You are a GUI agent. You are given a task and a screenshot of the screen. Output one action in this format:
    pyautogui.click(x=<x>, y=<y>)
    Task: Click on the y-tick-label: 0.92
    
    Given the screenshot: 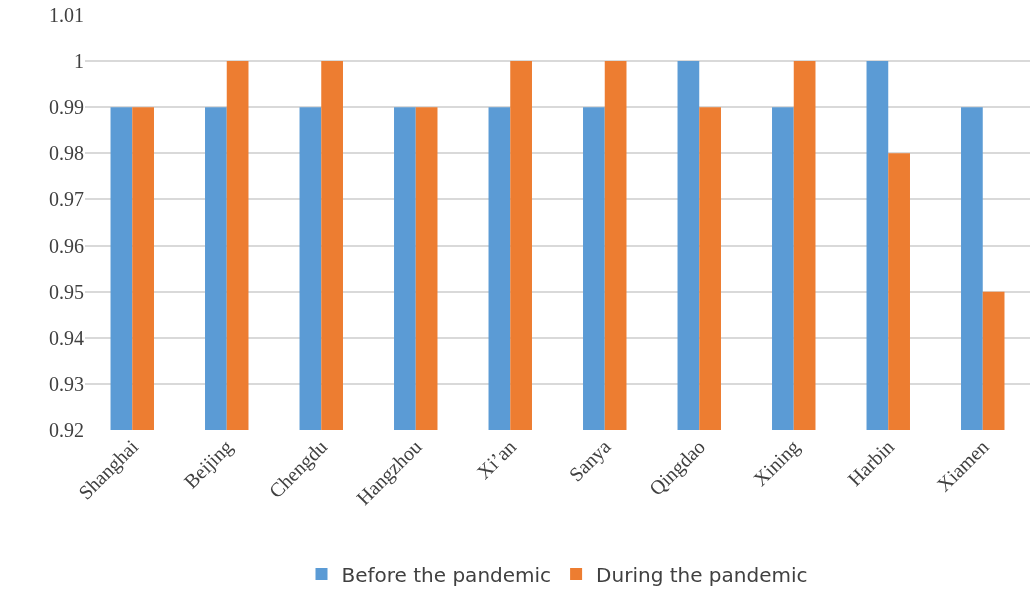 What is the action you would take?
    pyautogui.click(x=66, y=430)
    